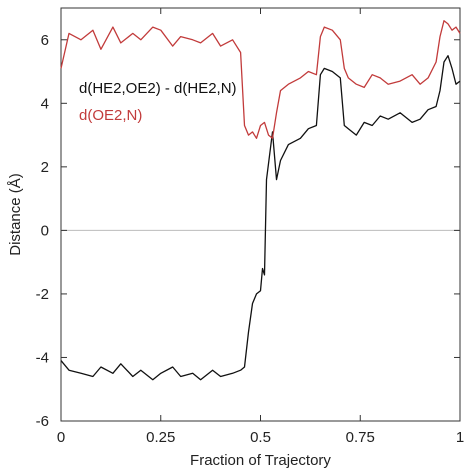 This screenshot has height=473, width=475. Describe the element at coordinates (45, 167) in the screenshot. I see `y-tick-label: 2` at that location.